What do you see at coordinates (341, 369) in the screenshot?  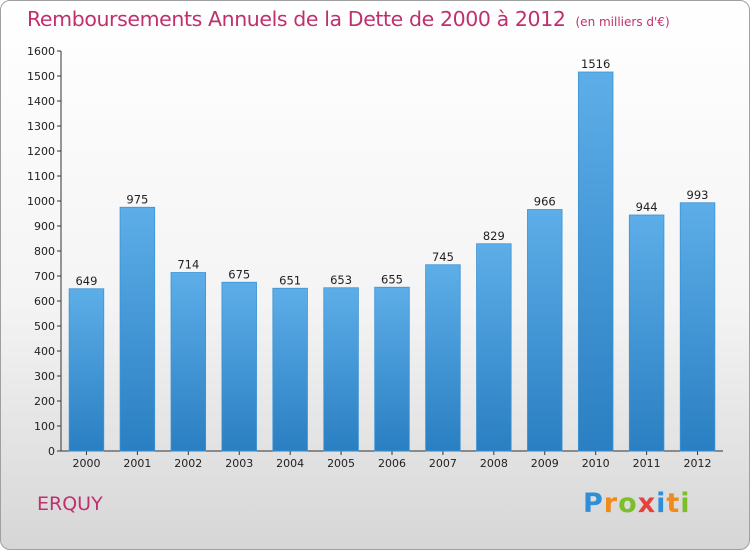 I see `bar-2005` at bounding box center [341, 369].